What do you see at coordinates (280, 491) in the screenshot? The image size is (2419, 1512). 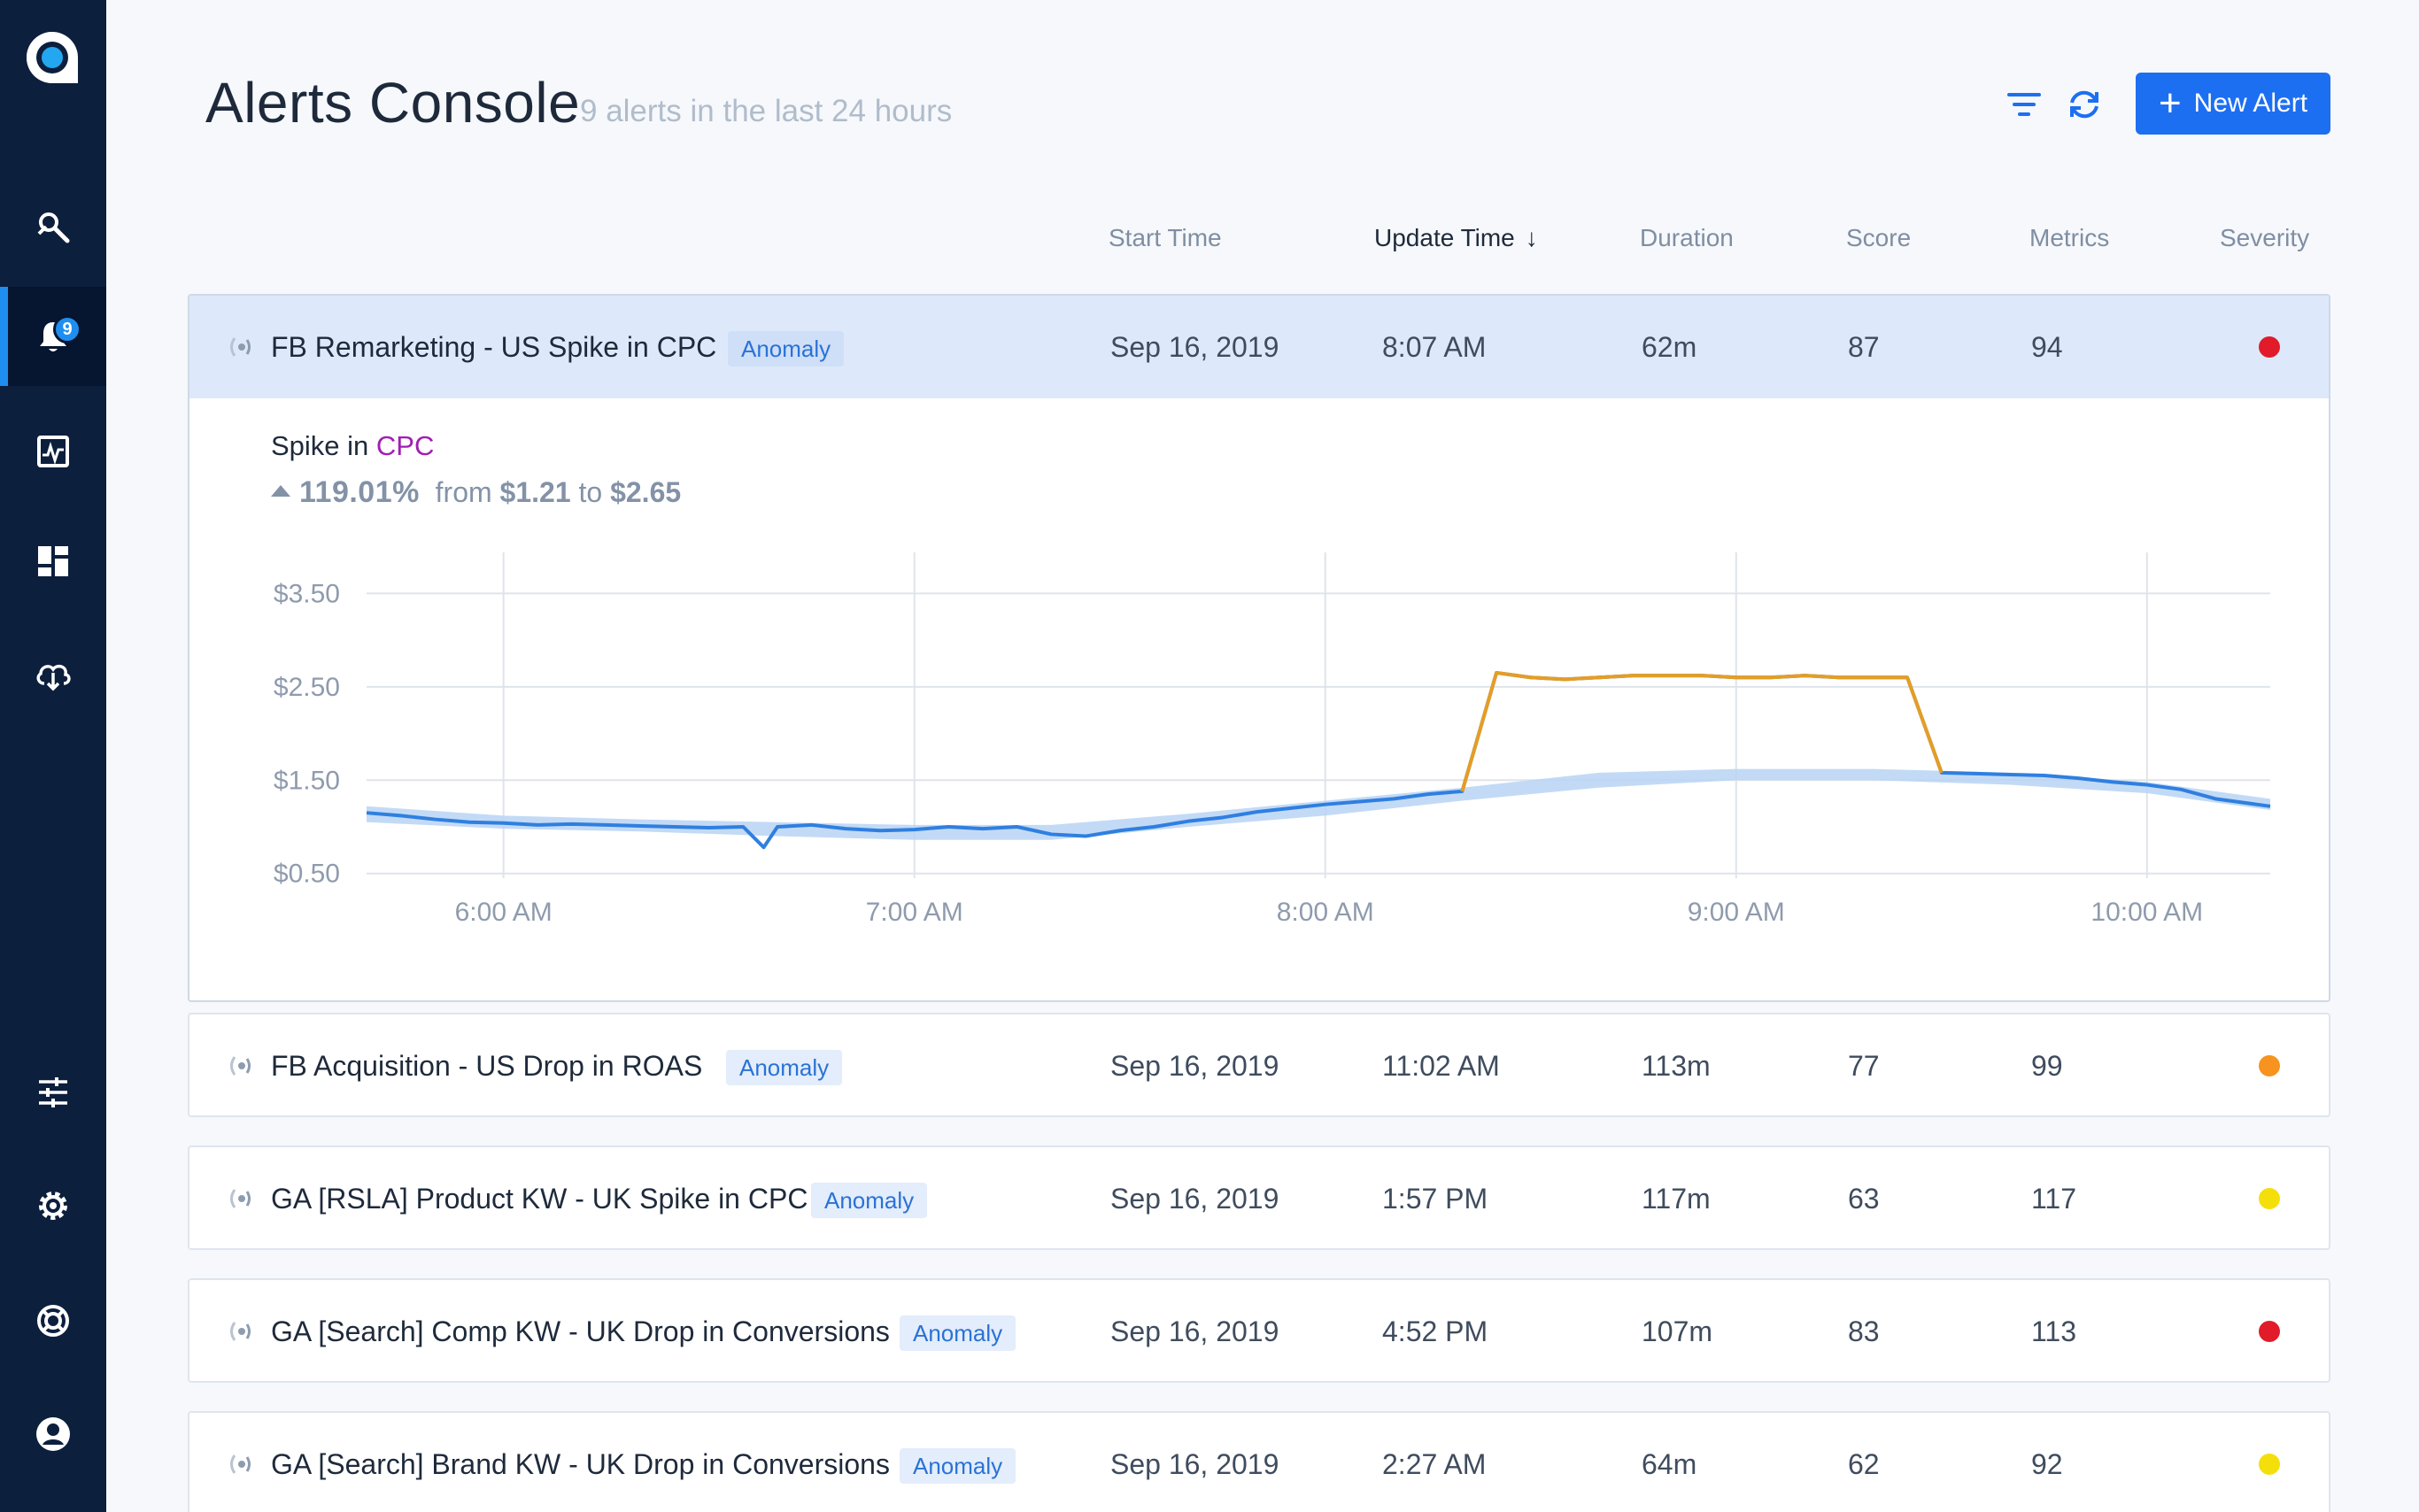 I see `triangle-up-icon` at bounding box center [280, 491].